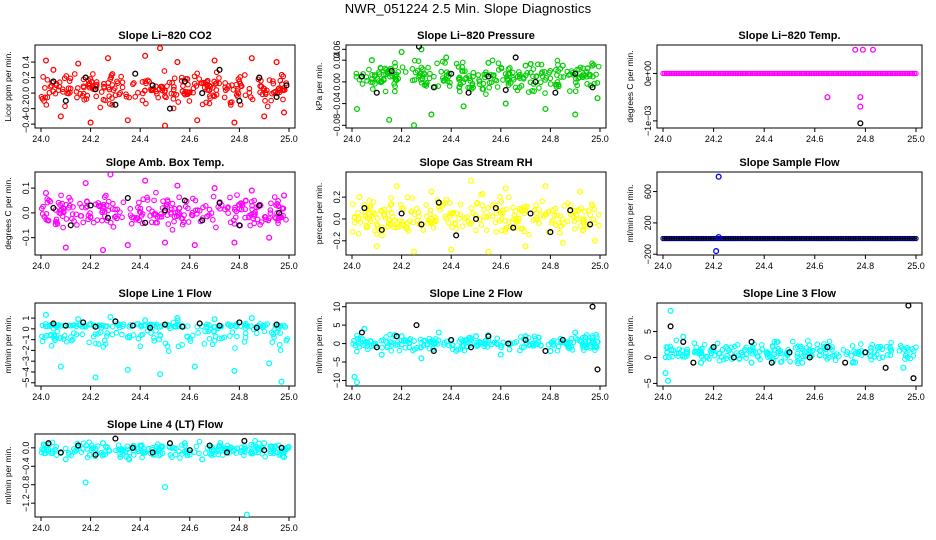 Image resolution: width=936 pixels, height=540 pixels. I want to click on y-tick-label: −0.04, so click(337, 103).